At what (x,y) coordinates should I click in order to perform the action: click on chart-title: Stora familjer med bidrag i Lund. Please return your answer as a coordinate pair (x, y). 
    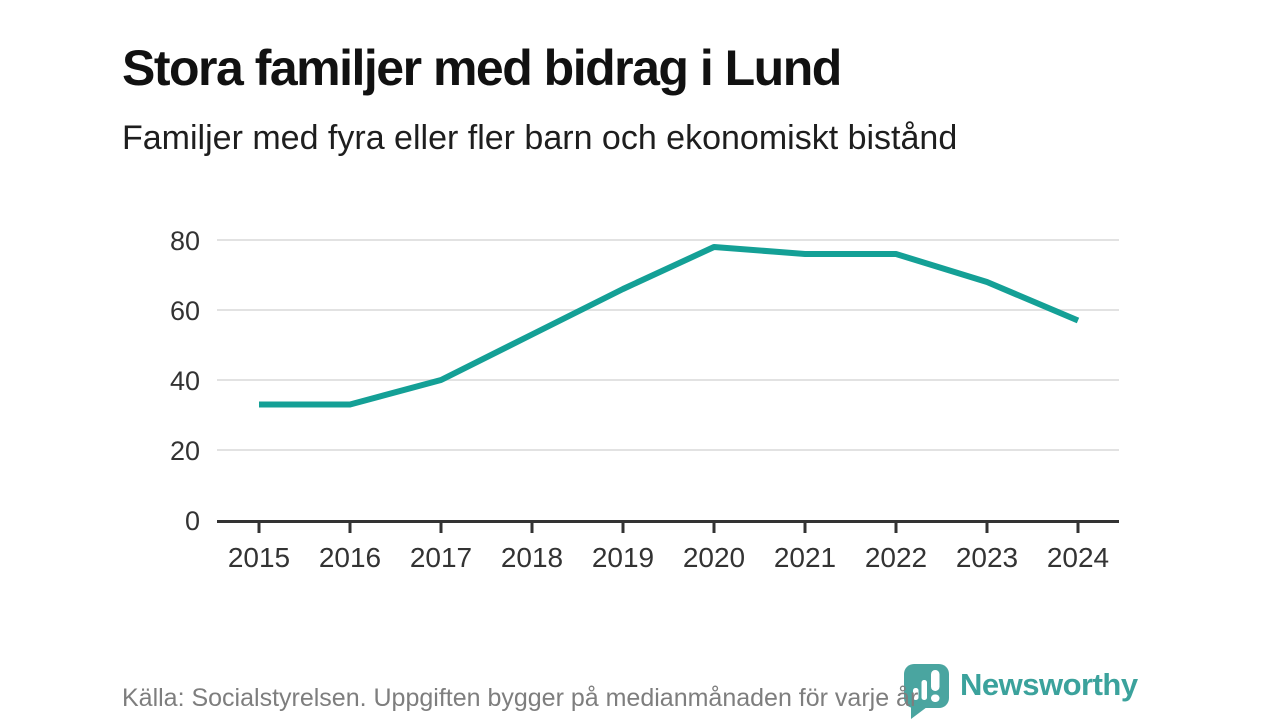
    Looking at the image, I should click on (482, 67).